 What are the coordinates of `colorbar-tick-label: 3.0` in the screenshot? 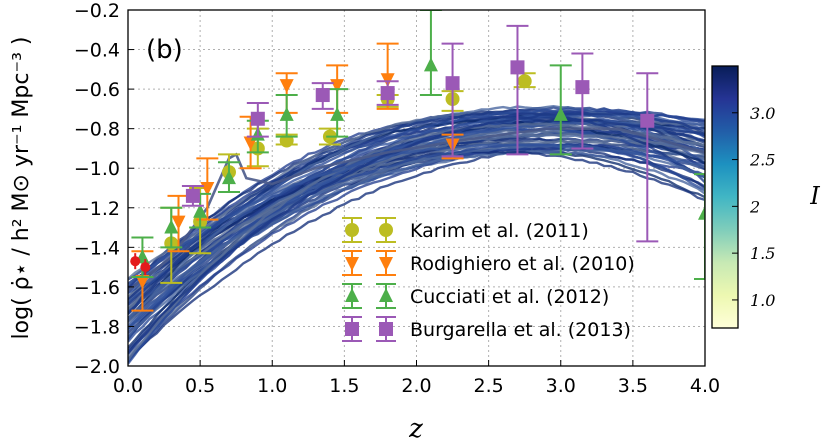 It's located at (762, 113).